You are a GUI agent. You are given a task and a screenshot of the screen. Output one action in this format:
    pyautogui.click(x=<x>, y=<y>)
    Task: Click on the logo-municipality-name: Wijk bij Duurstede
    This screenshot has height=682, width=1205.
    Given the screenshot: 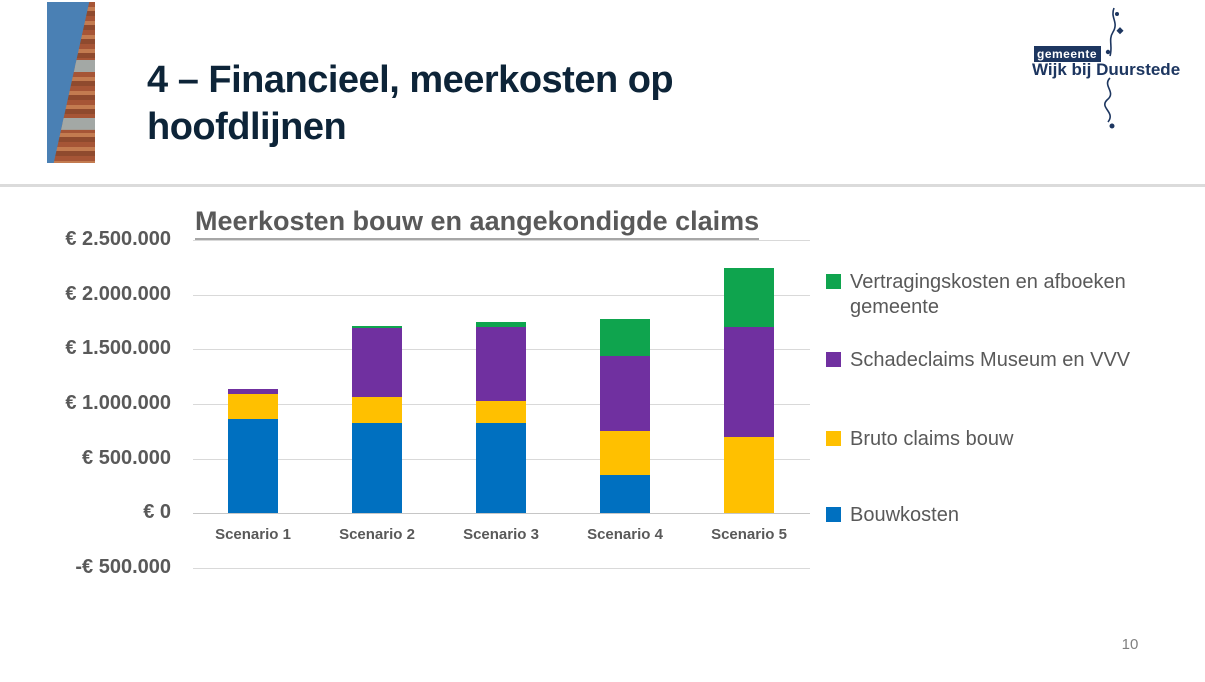 What is the action you would take?
    pyautogui.click(x=1106, y=69)
    